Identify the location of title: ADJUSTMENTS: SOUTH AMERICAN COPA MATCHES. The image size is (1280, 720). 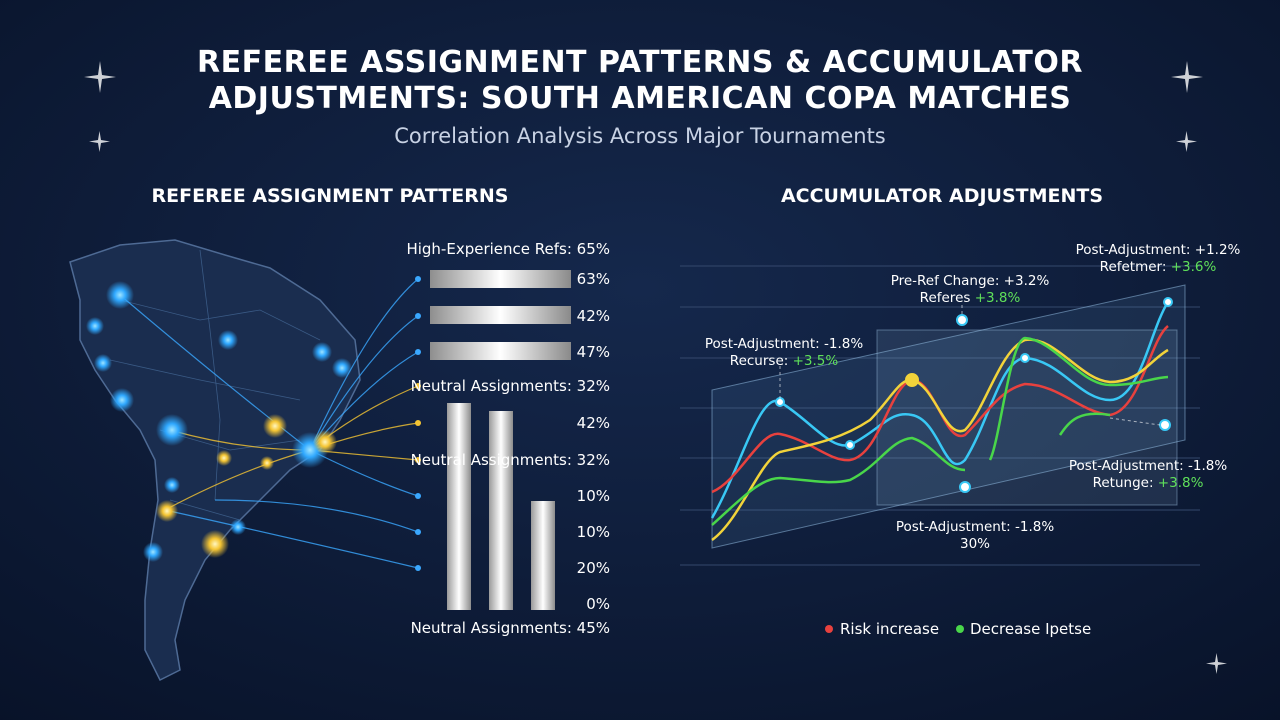
(640, 98).